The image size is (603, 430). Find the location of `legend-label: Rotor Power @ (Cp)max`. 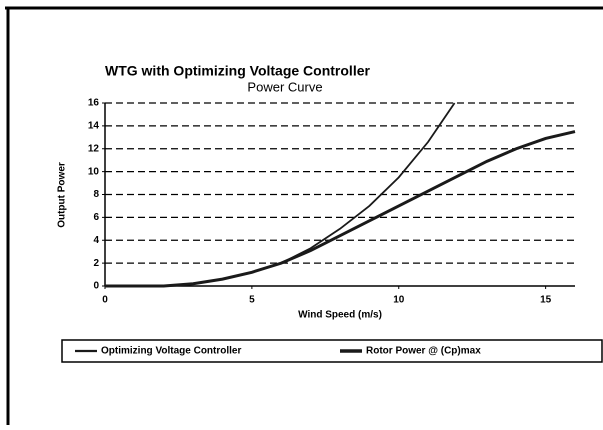

legend-label: Rotor Power @ (Cp)max is located at coordinates (423, 351).